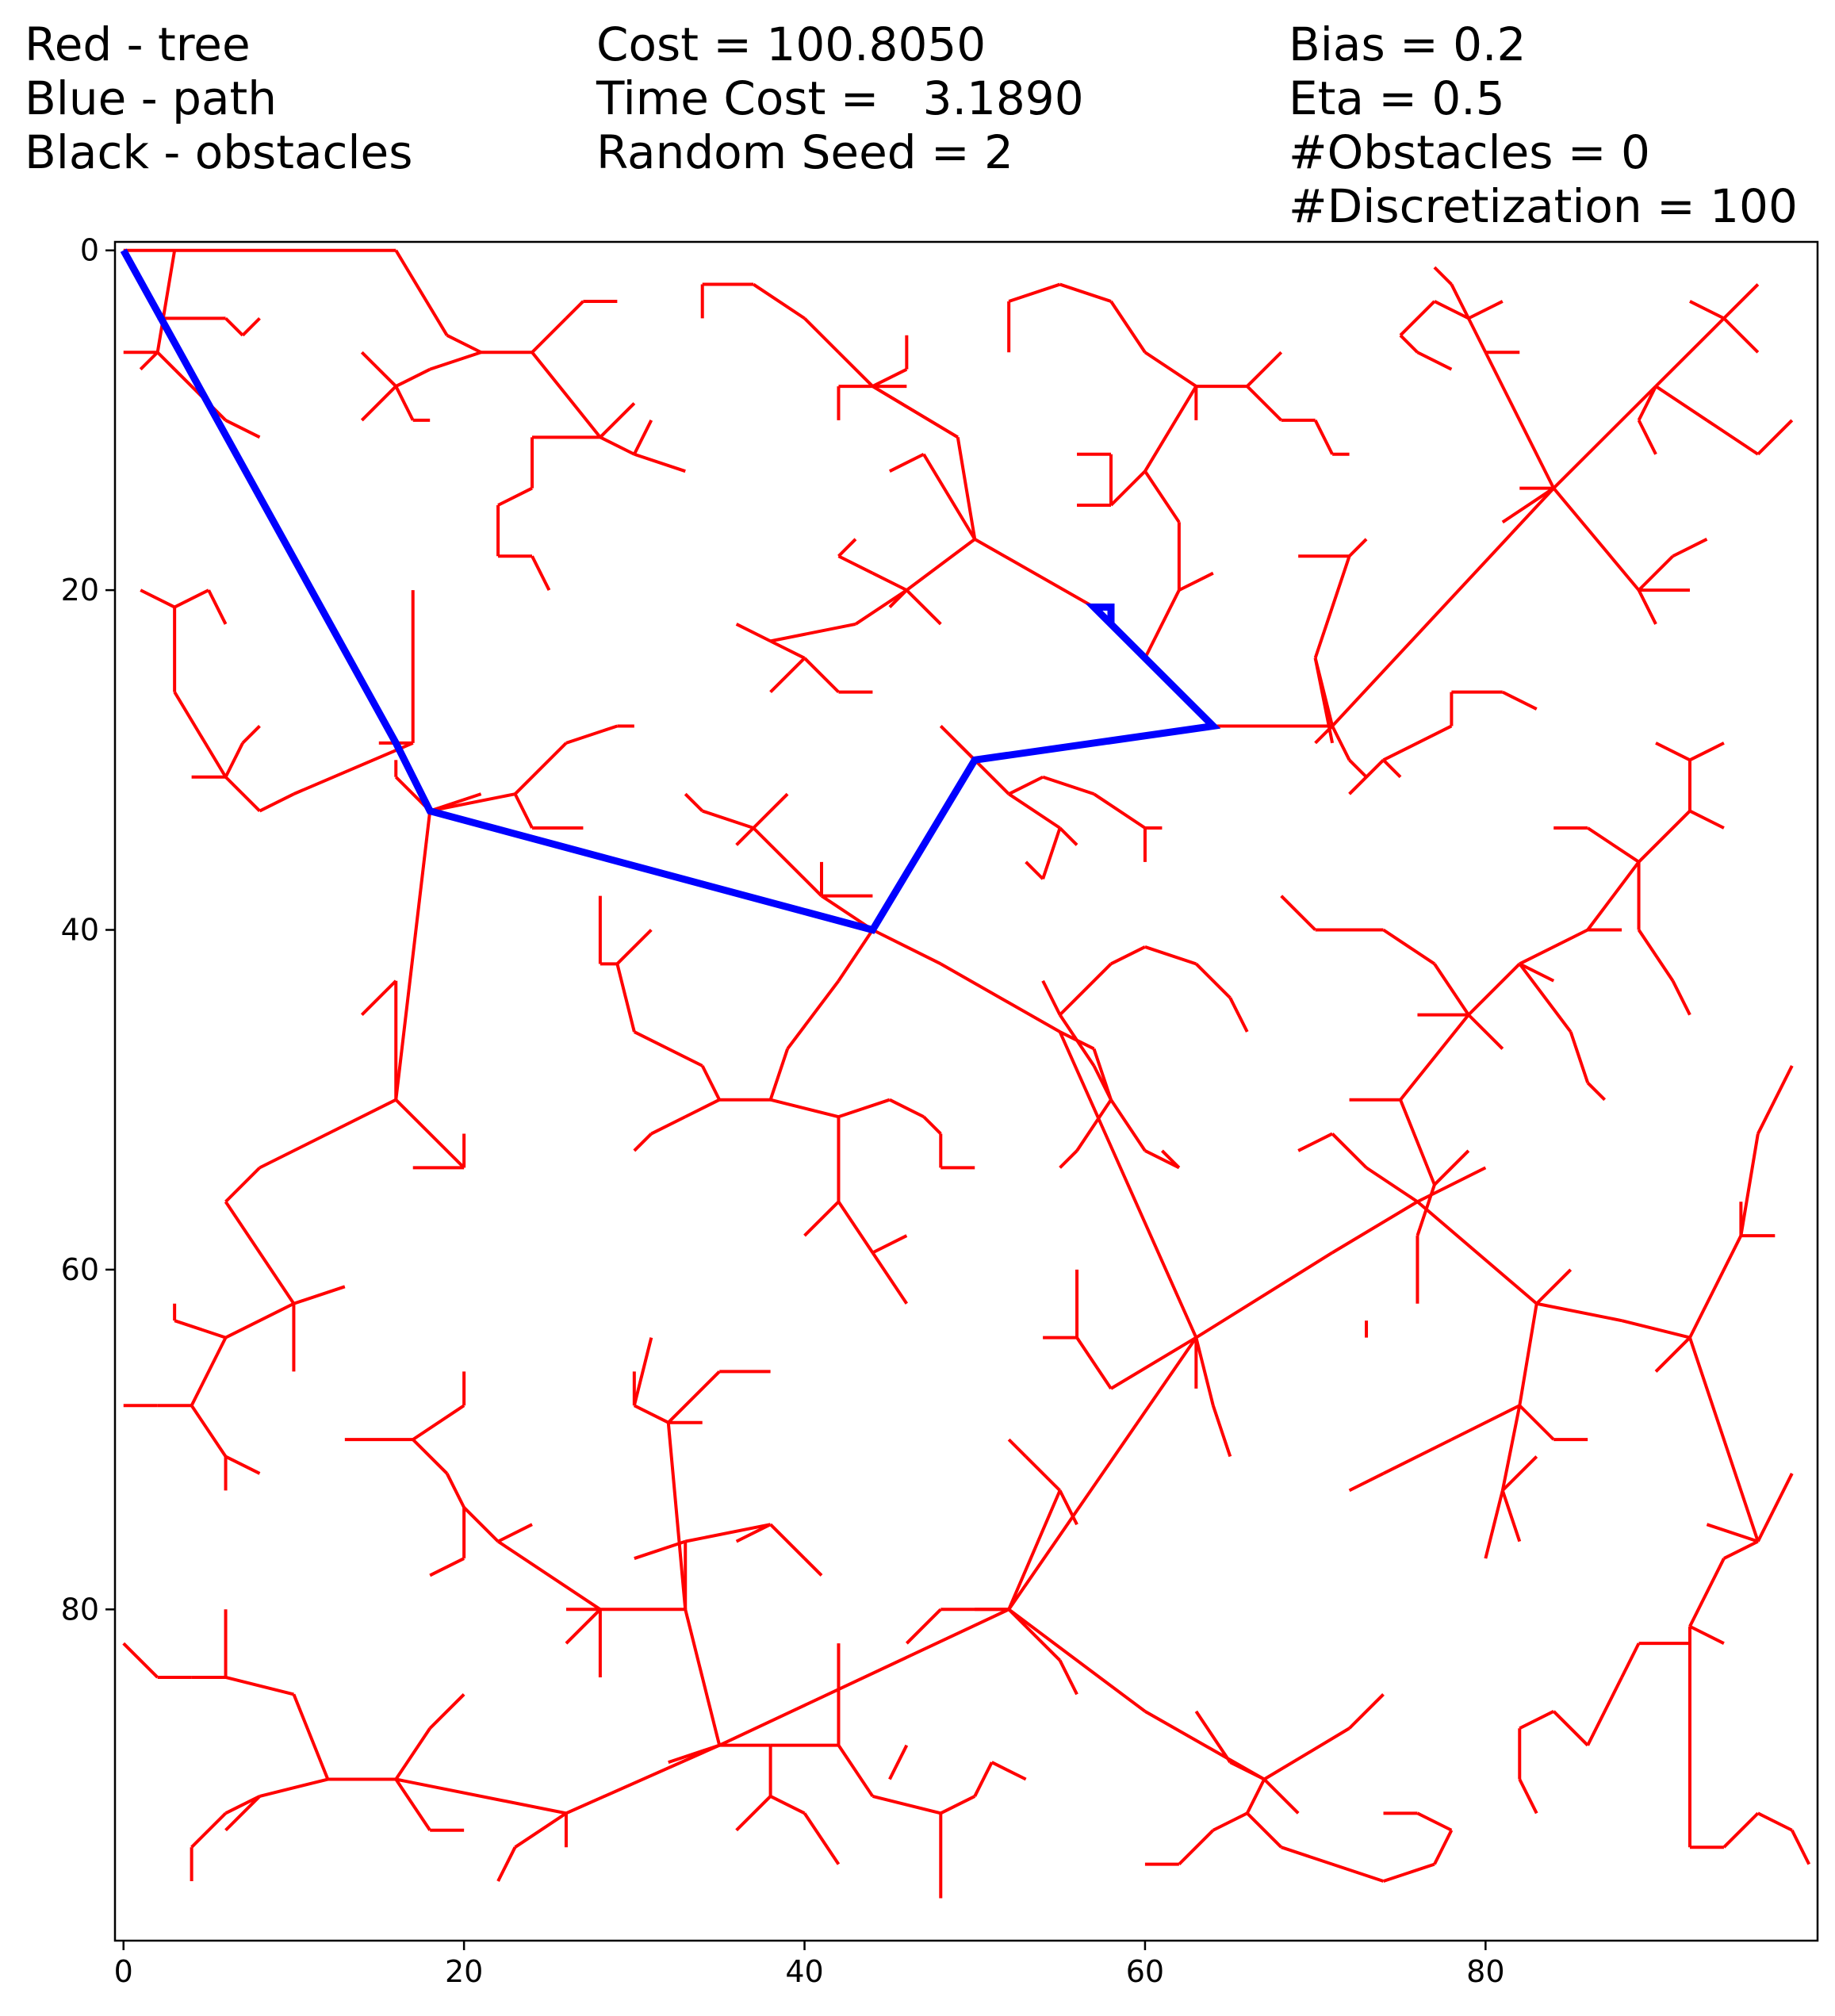 This screenshot has height=2016, width=1835. Describe the element at coordinates (1485, 1971) in the screenshot. I see `x-tick-label: 80` at that location.